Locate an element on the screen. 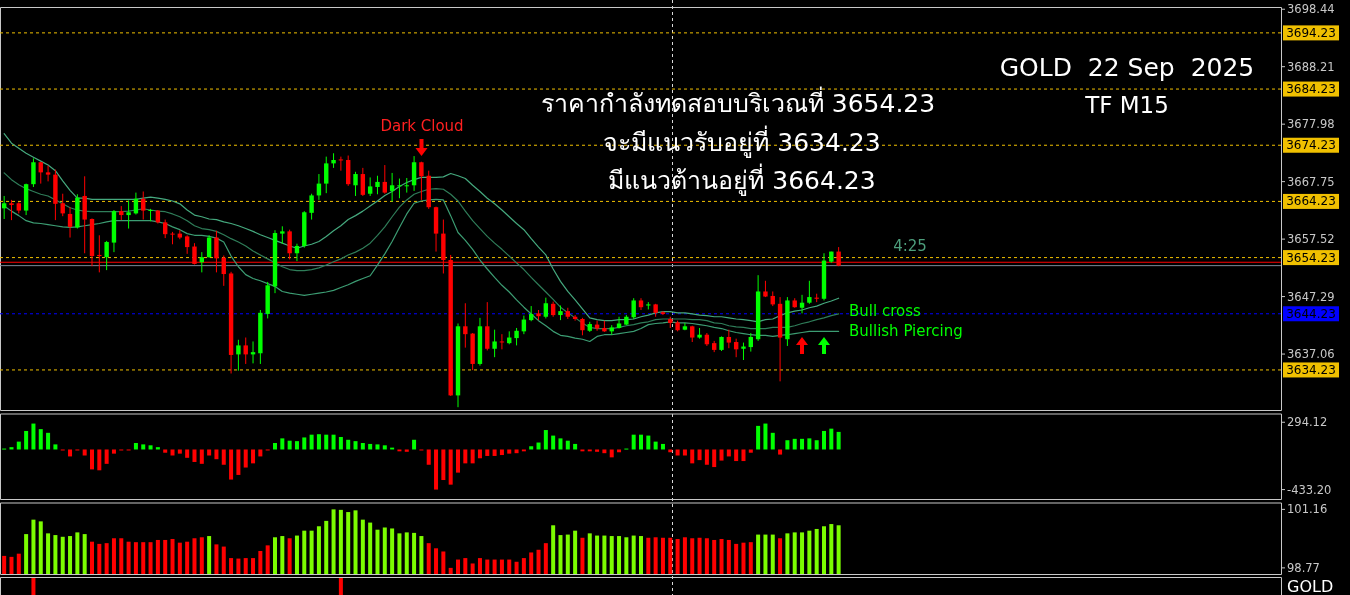  ref-line-label: 3654.23 is located at coordinates (1311, 257).